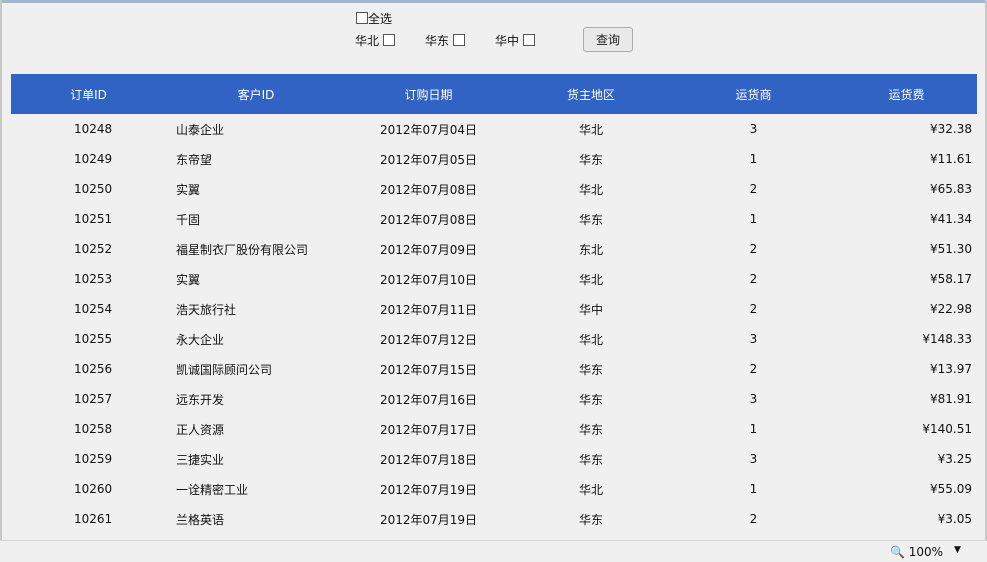 This screenshot has width=987, height=562. Describe the element at coordinates (494, 309) in the screenshot. I see `table-row: 10254 浩天旅行社 2012年07月11日 华中 2 ¥22.98` at that location.